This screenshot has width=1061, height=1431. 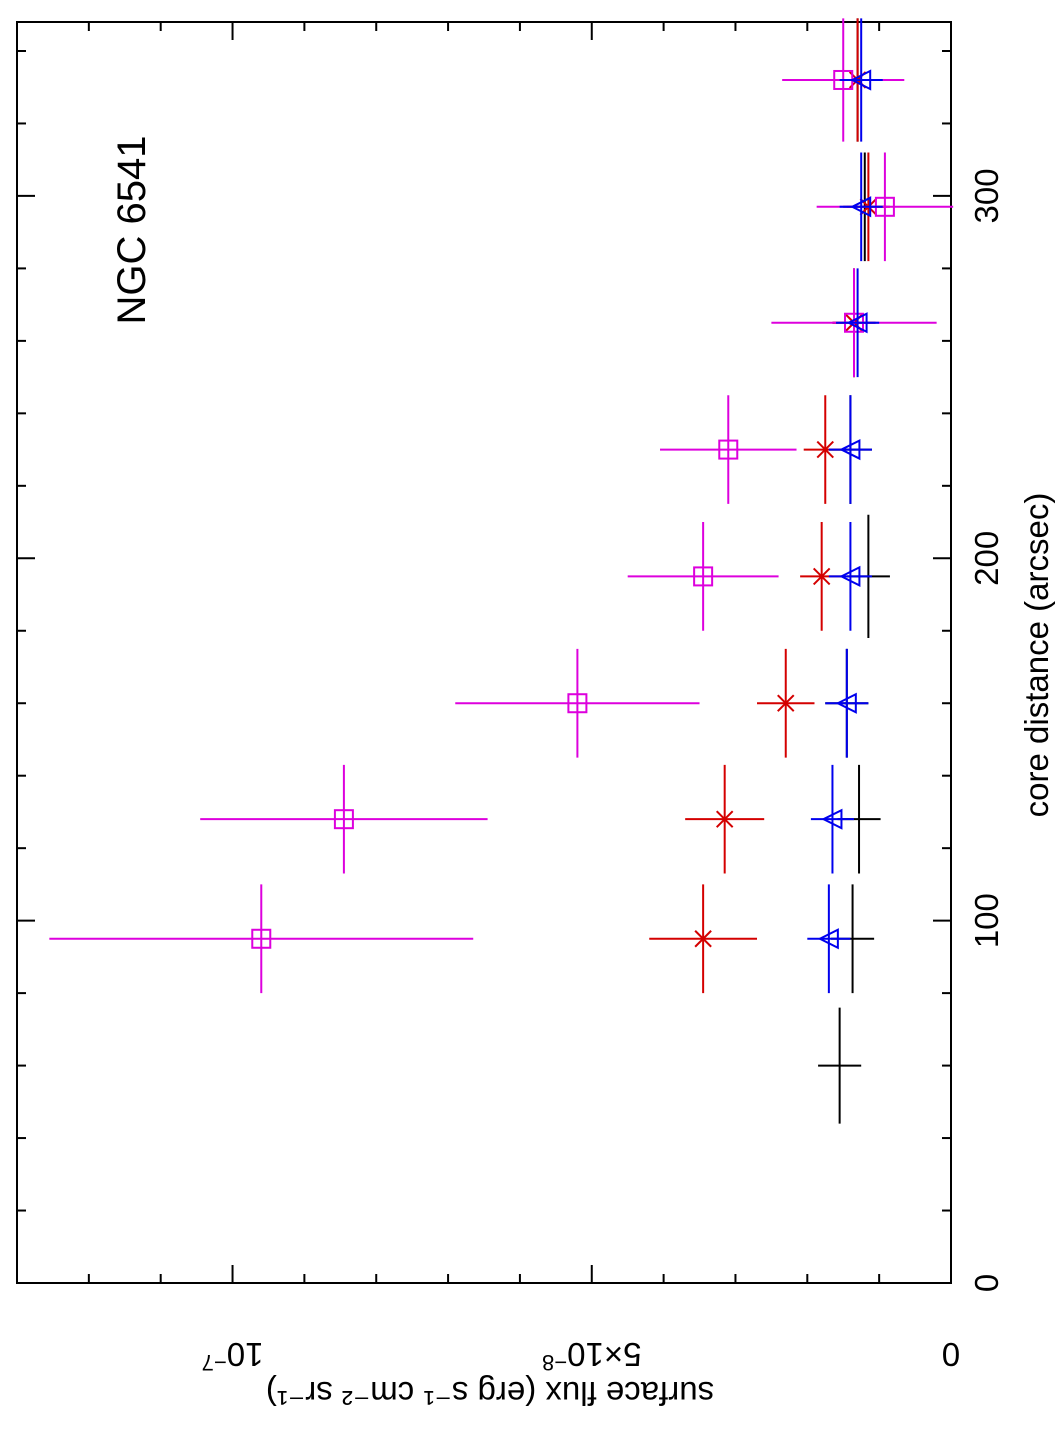 What do you see at coordinates (986, 1283) in the screenshot?
I see `x-tick-label: 0` at bounding box center [986, 1283].